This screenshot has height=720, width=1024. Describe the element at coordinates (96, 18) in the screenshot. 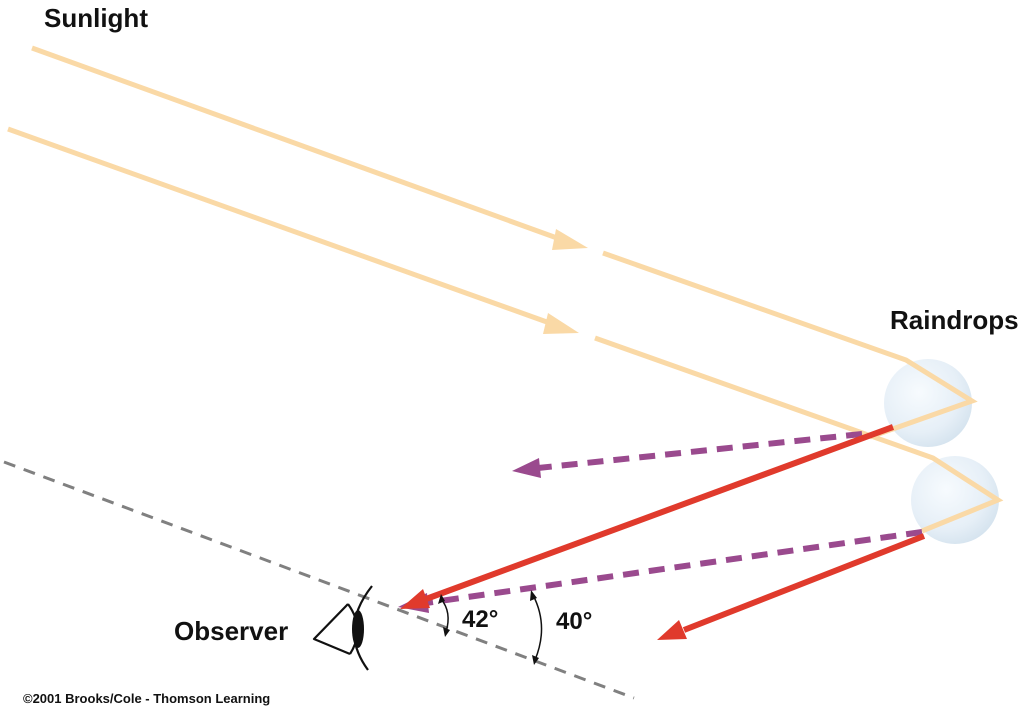

I see `sunlight-label: Sunlight` at that location.